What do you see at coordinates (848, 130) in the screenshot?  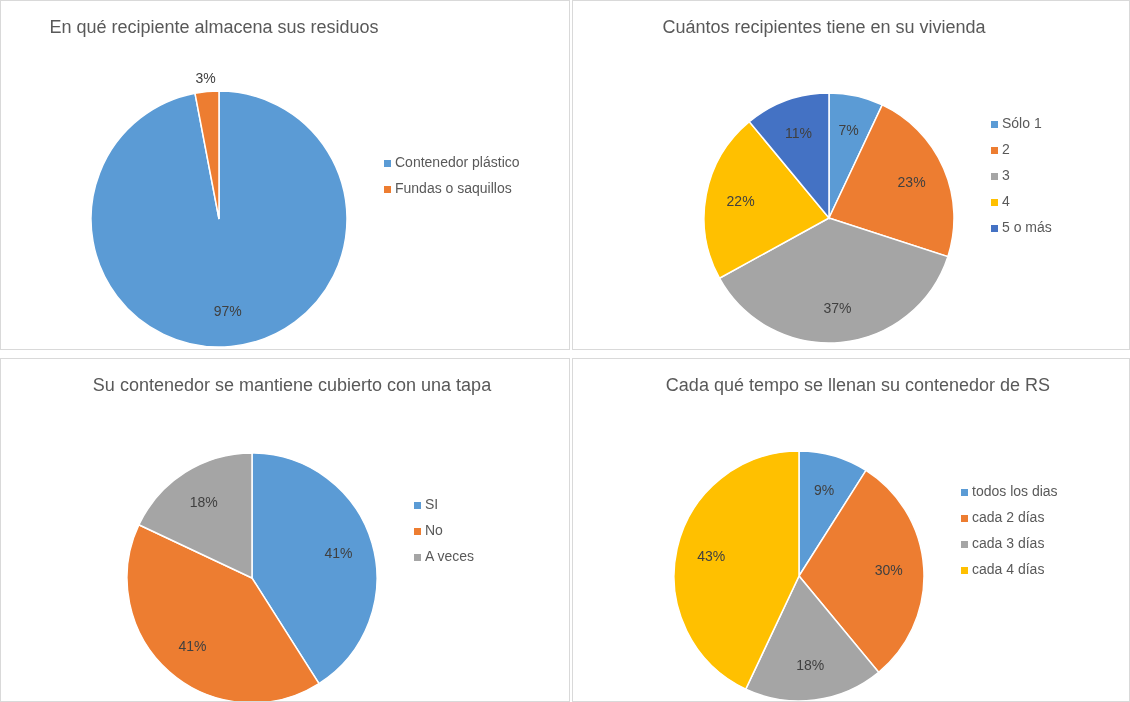 I see `data-label: 7%` at bounding box center [848, 130].